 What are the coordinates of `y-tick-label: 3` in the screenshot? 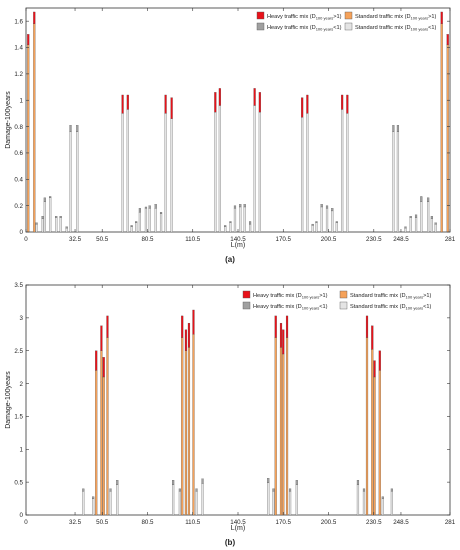 It's located at (22, 318).